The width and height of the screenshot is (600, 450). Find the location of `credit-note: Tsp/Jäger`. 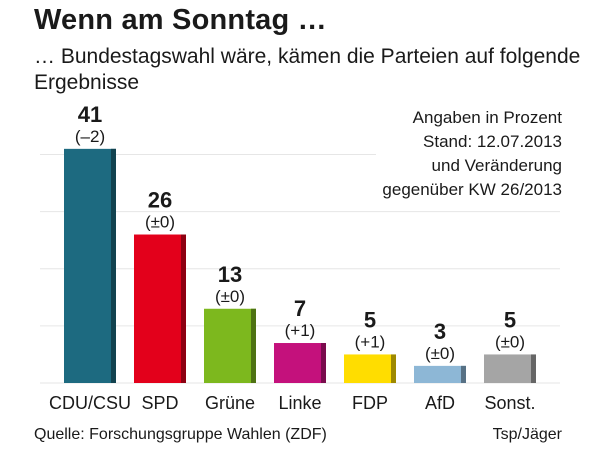

credit-note: Tsp/Jäger is located at coordinates (527, 434).